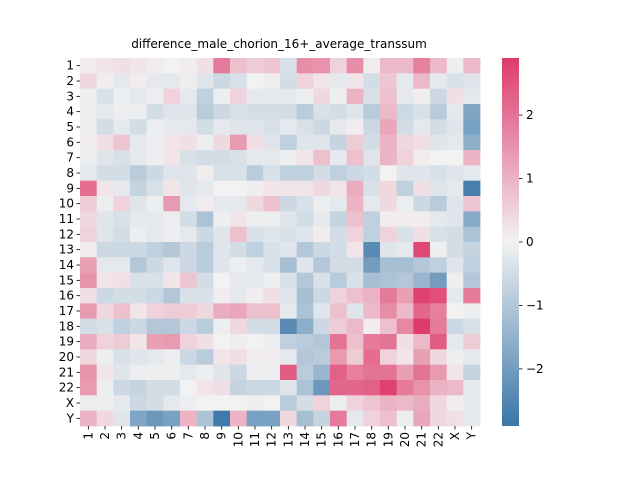 The image size is (640, 484). Describe the element at coordinates (70, 81) in the screenshot. I see `y-tick-label: 2` at that location.